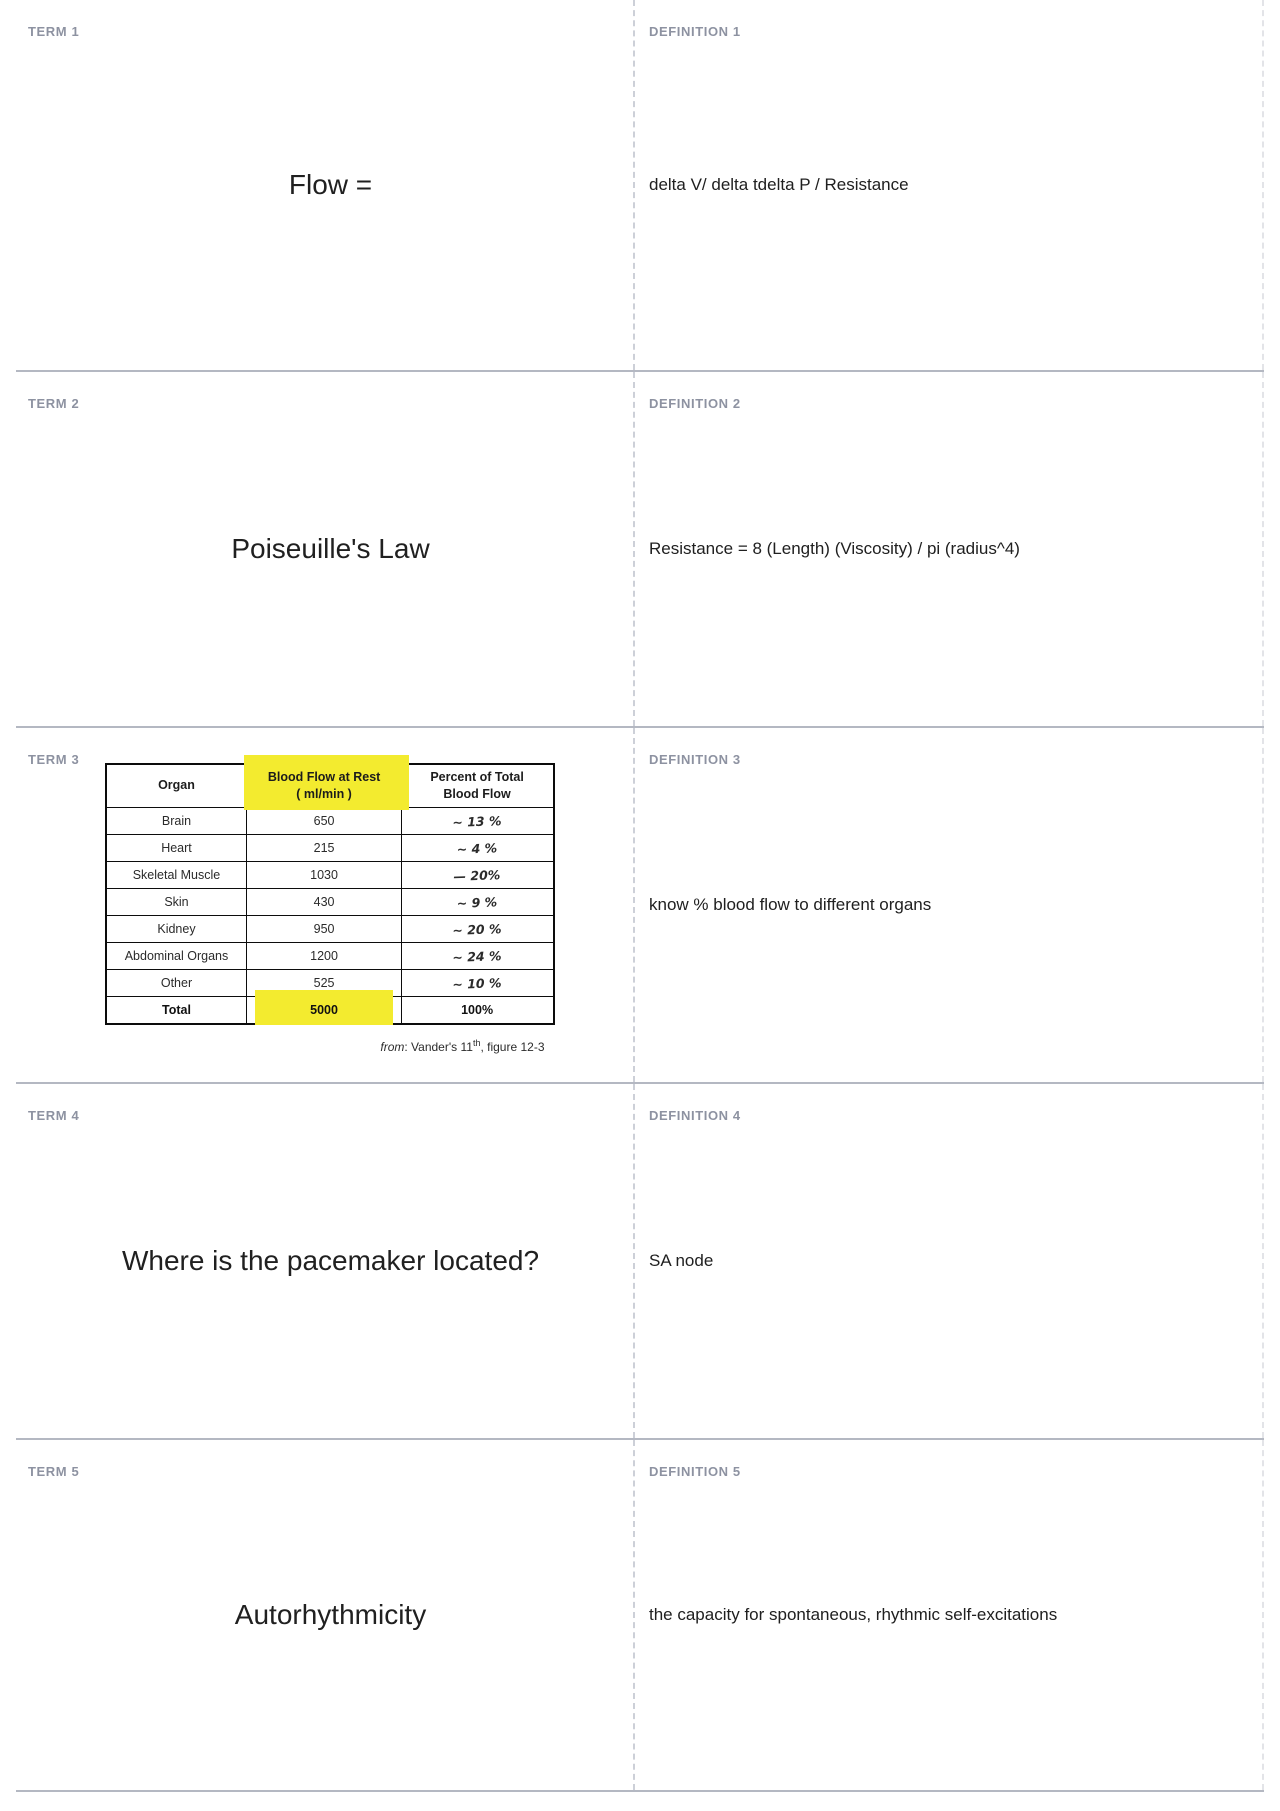 The height and width of the screenshot is (1811, 1280). Describe the element at coordinates (476, 1042) in the screenshot. I see `caption-superscript: th` at that location.